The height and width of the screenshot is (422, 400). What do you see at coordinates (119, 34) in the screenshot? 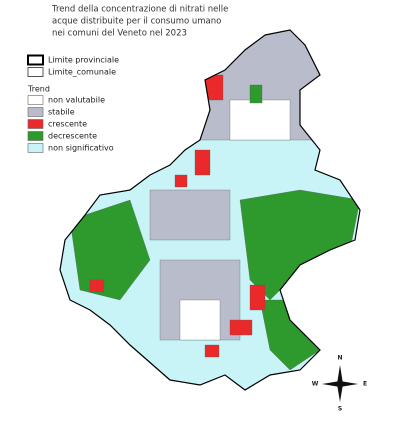
I see `title-line: nei comuni del Veneto nel 2023` at bounding box center [119, 34].